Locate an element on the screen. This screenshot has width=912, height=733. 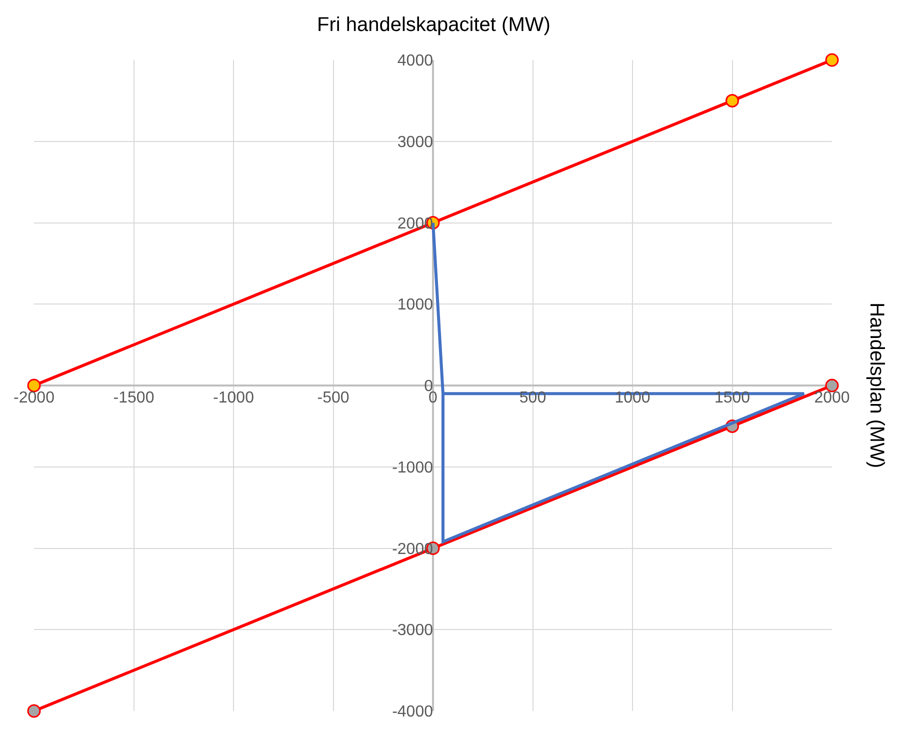
x-tick-label: -1500 is located at coordinates (133, 398).